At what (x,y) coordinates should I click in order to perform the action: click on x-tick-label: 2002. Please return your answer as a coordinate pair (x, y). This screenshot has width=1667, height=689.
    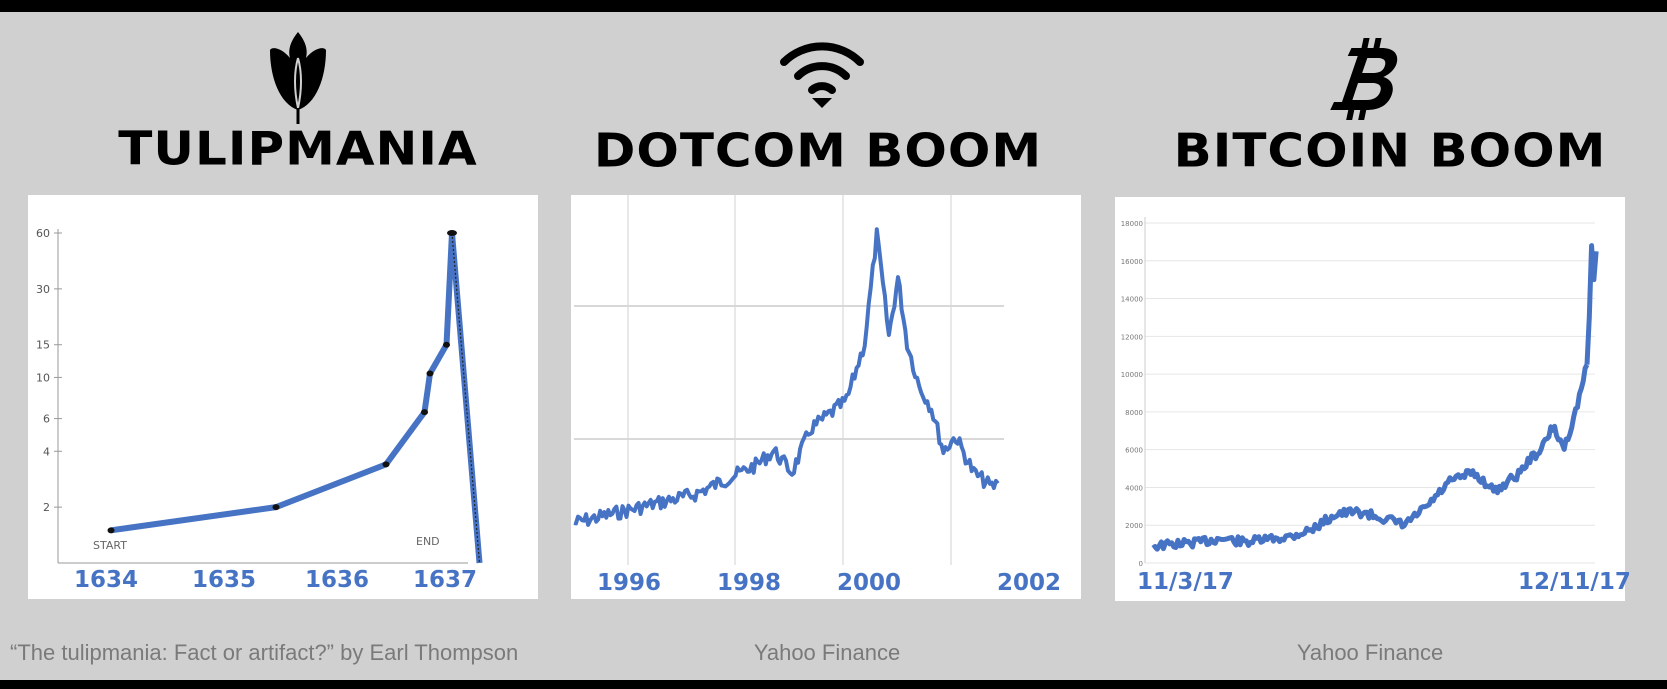
    Looking at the image, I should click on (1029, 583).